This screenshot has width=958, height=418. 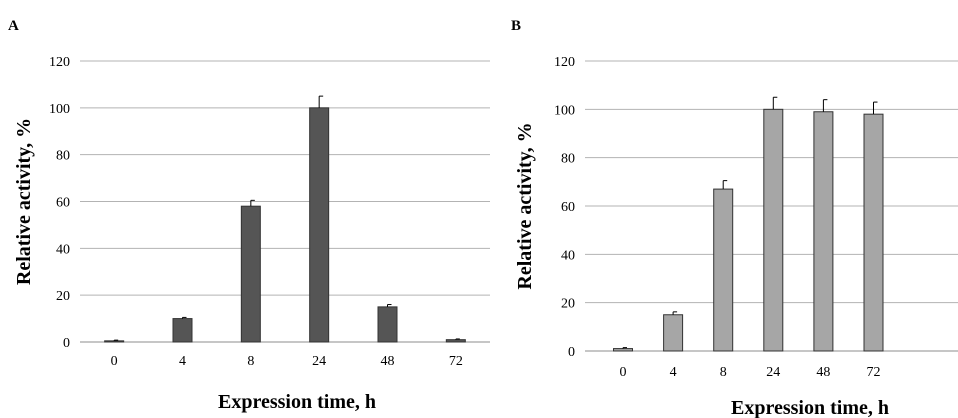 What do you see at coordinates (13, 26) in the screenshot?
I see `panel-label: A` at bounding box center [13, 26].